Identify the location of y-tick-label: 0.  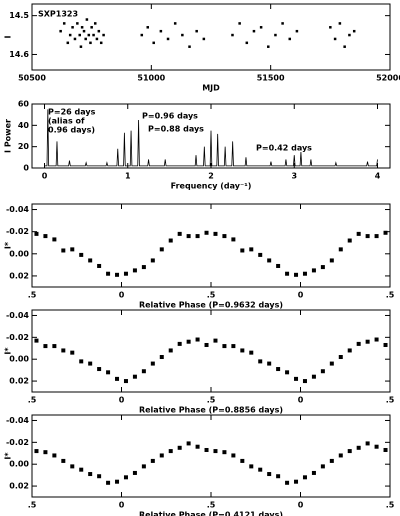
(26, 168).